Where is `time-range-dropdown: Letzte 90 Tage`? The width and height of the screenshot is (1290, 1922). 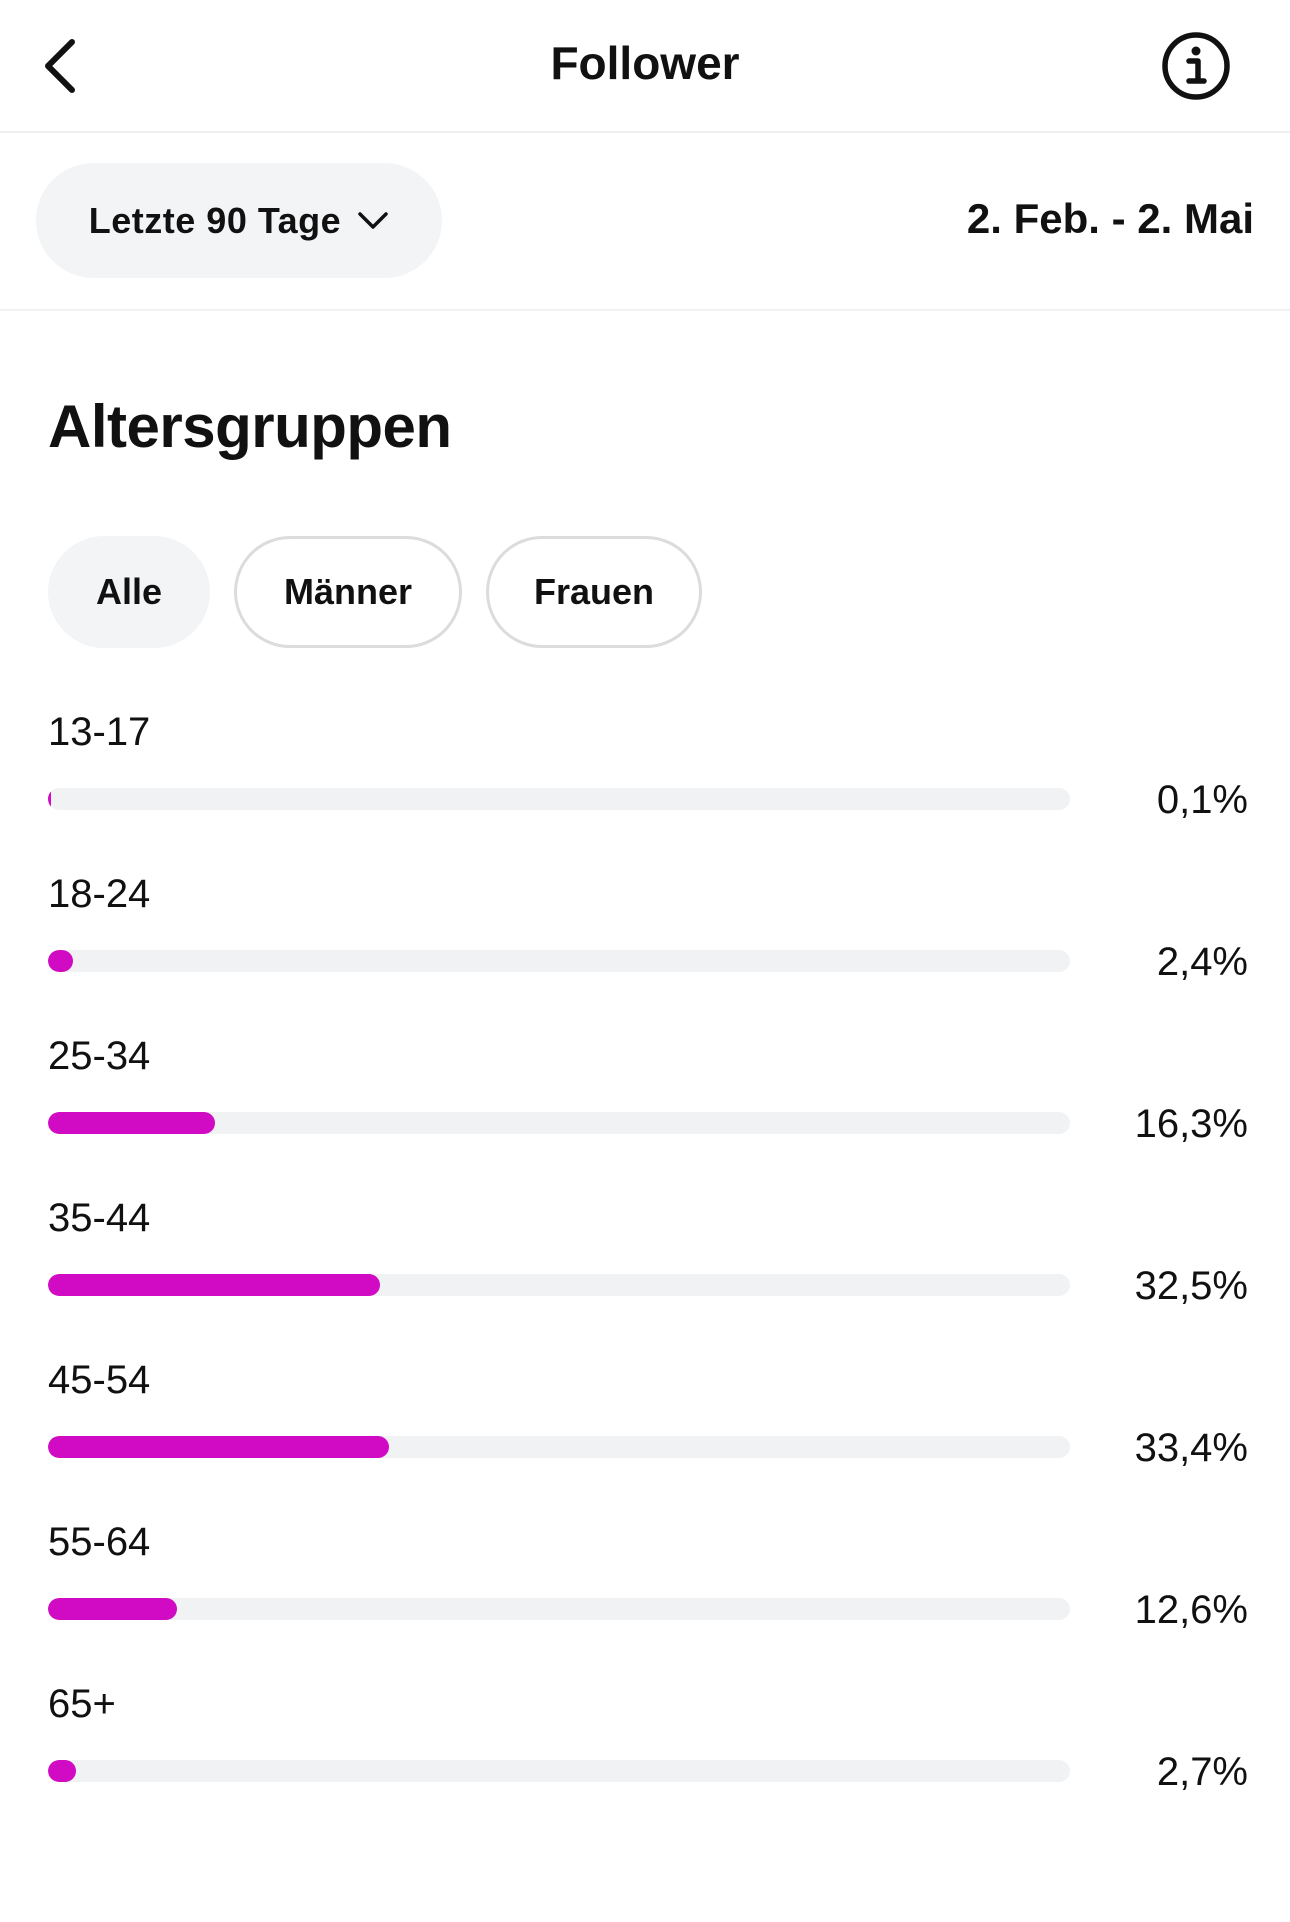 time-range-dropdown: Letzte 90 Tage is located at coordinates (239, 220).